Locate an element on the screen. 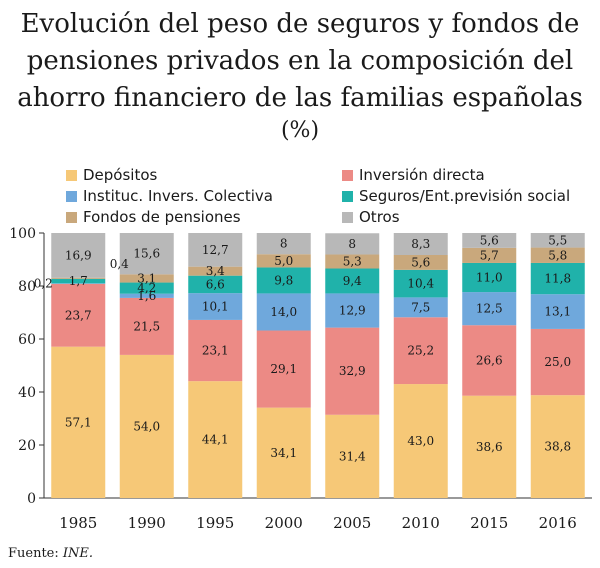 This screenshot has width=600, height=568. x-tick-label: 2015 is located at coordinates (489, 523).